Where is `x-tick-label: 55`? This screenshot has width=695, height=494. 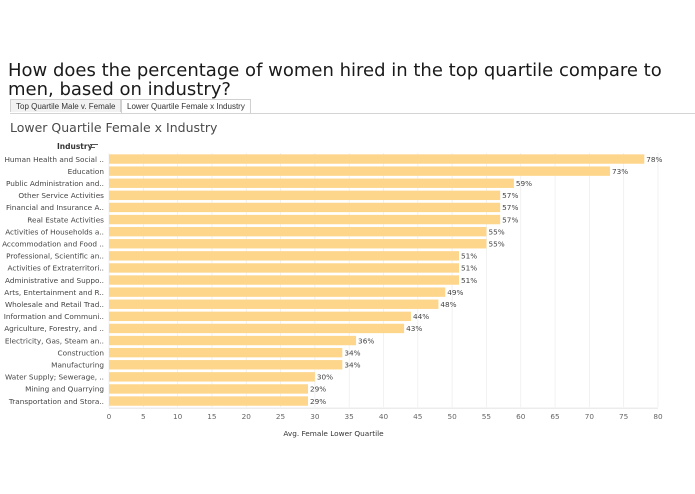
x-tick-label: 55 is located at coordinates (486, 416).